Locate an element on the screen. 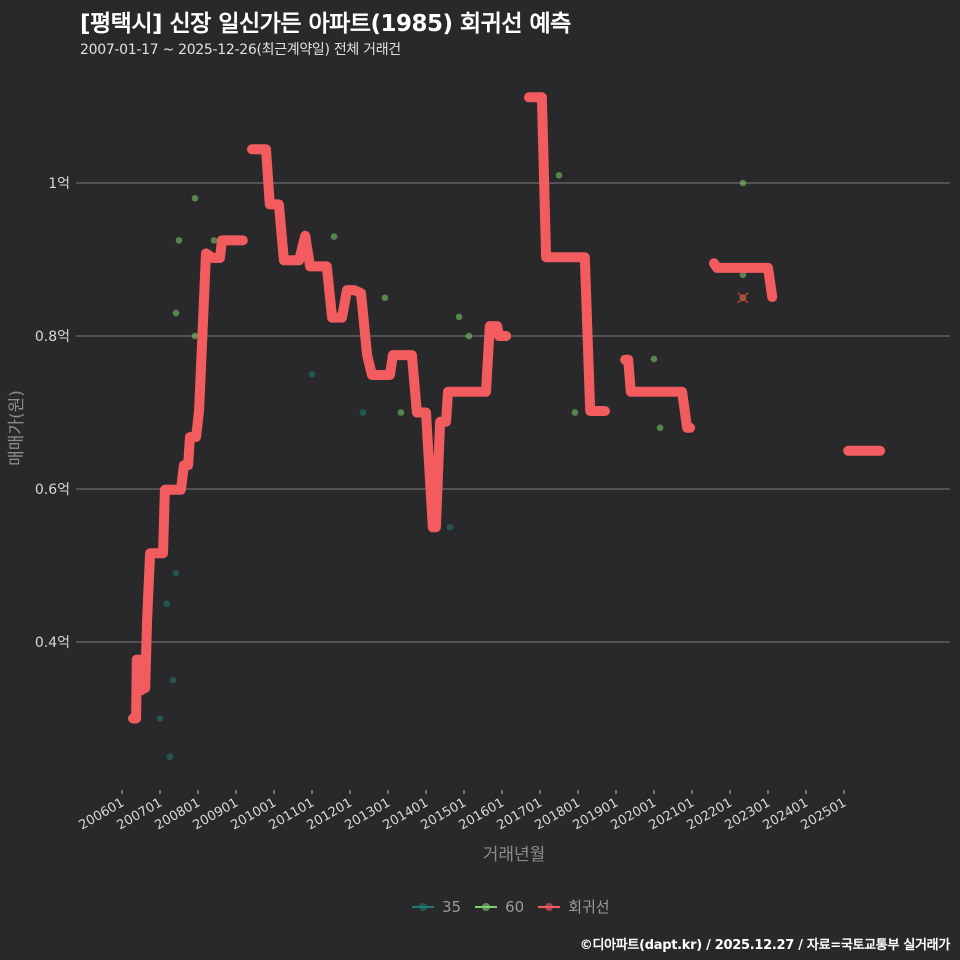  cancelled-mark-icon is located at coordinates (743, 298).